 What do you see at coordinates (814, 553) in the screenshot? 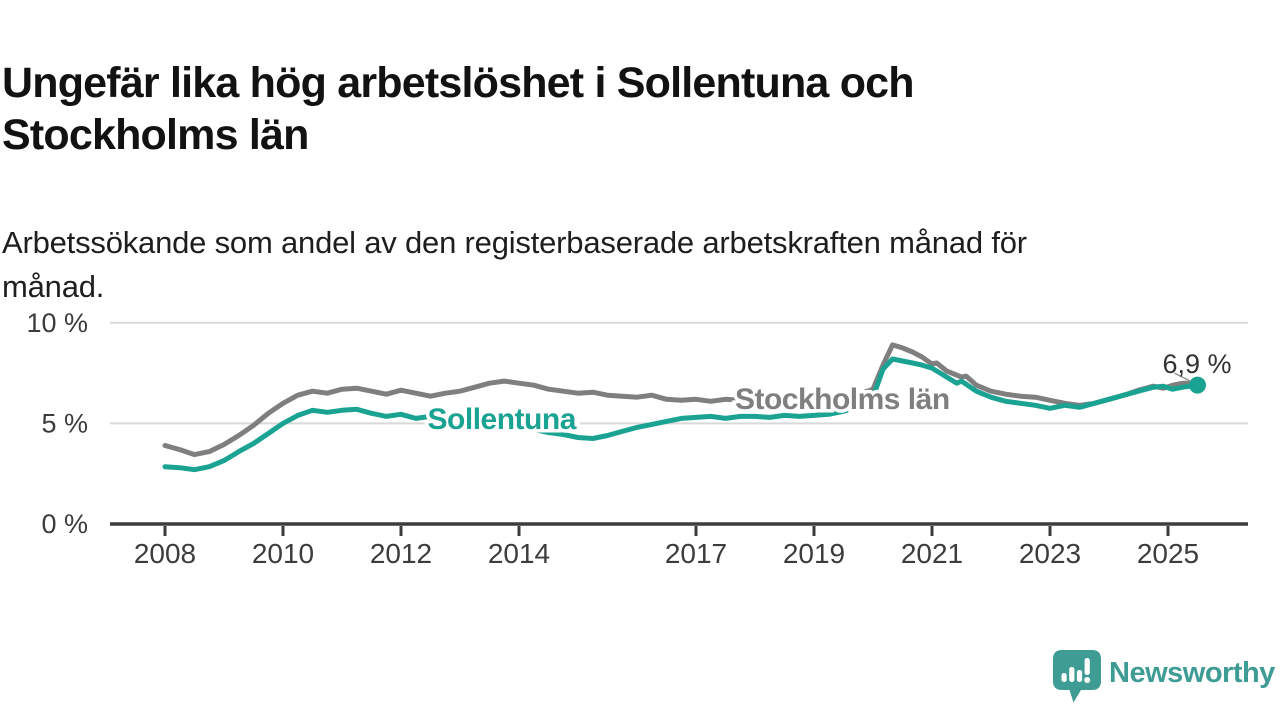
I see `x-tick-label-2019: 2019` at bounding box center [814, 553].